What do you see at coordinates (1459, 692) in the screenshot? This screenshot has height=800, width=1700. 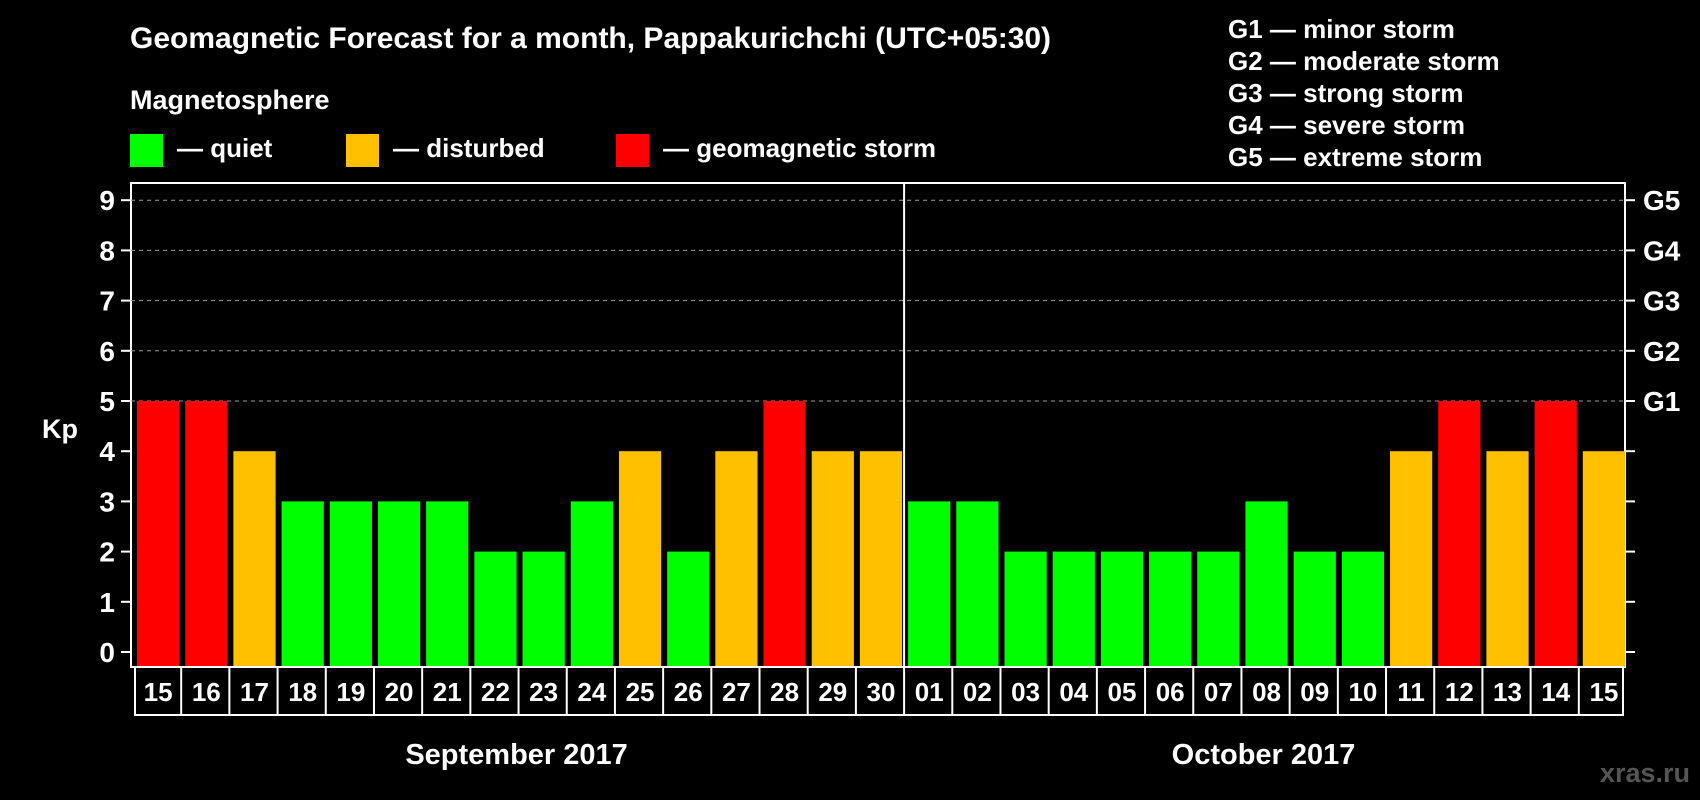 I see `x-tick-label-27: 12` at bounding box center [1459, 692].